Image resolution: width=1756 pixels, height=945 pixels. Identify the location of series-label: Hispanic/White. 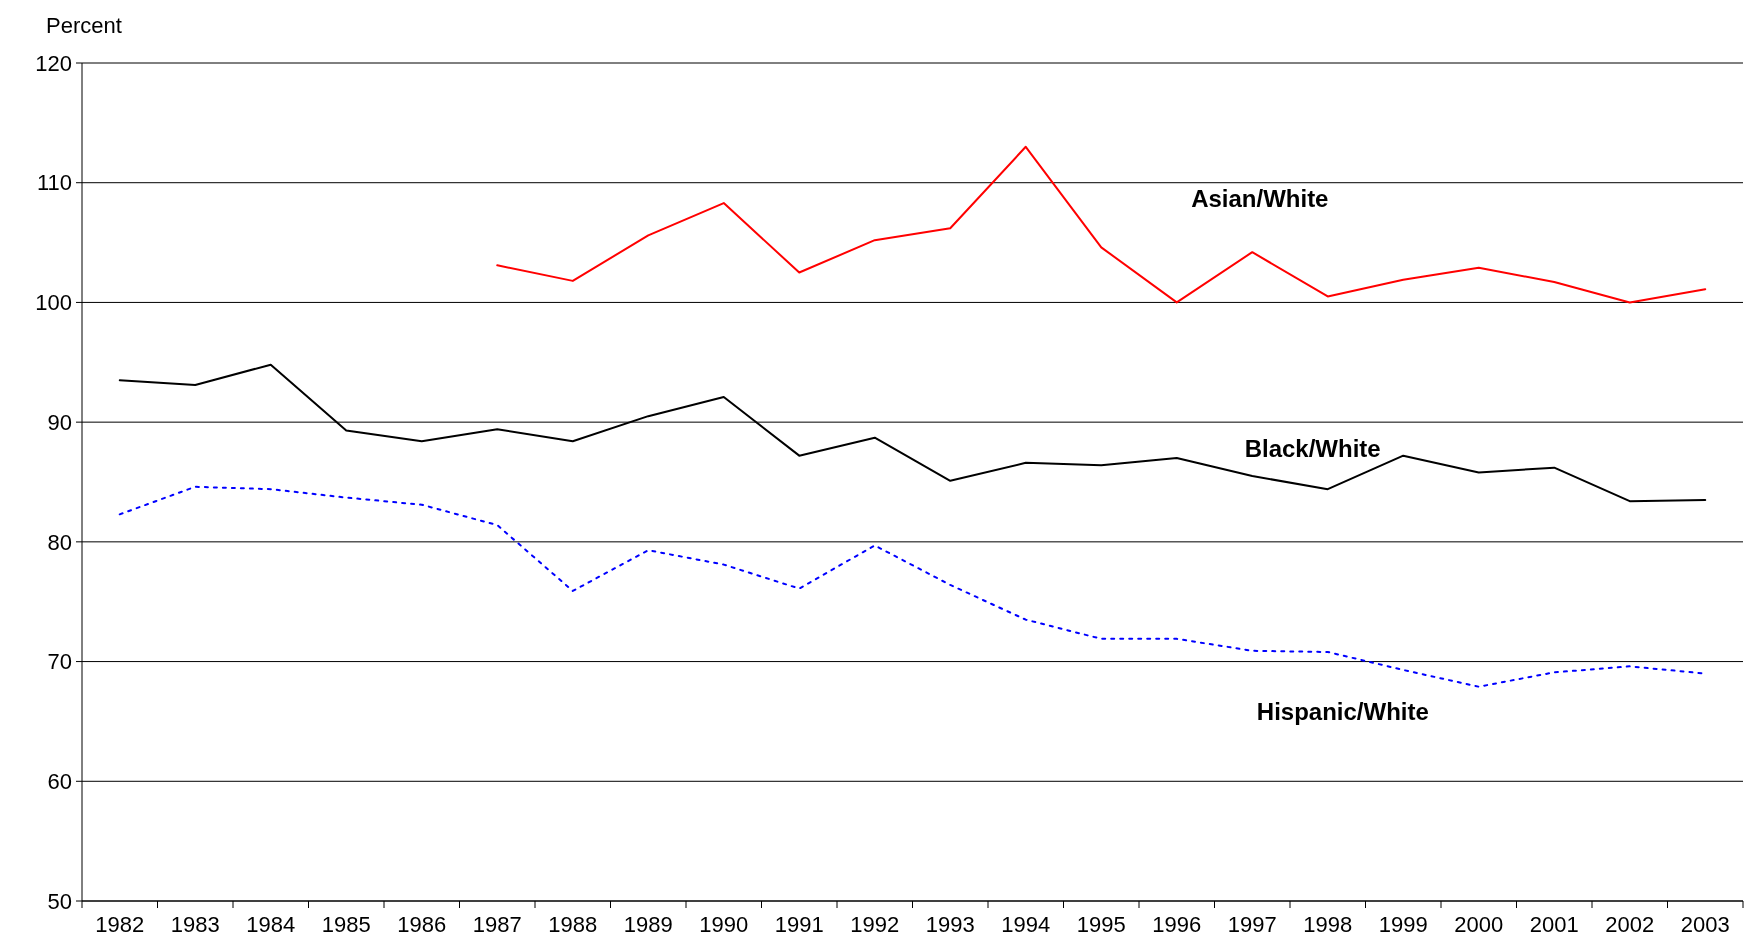
(1342, 711).